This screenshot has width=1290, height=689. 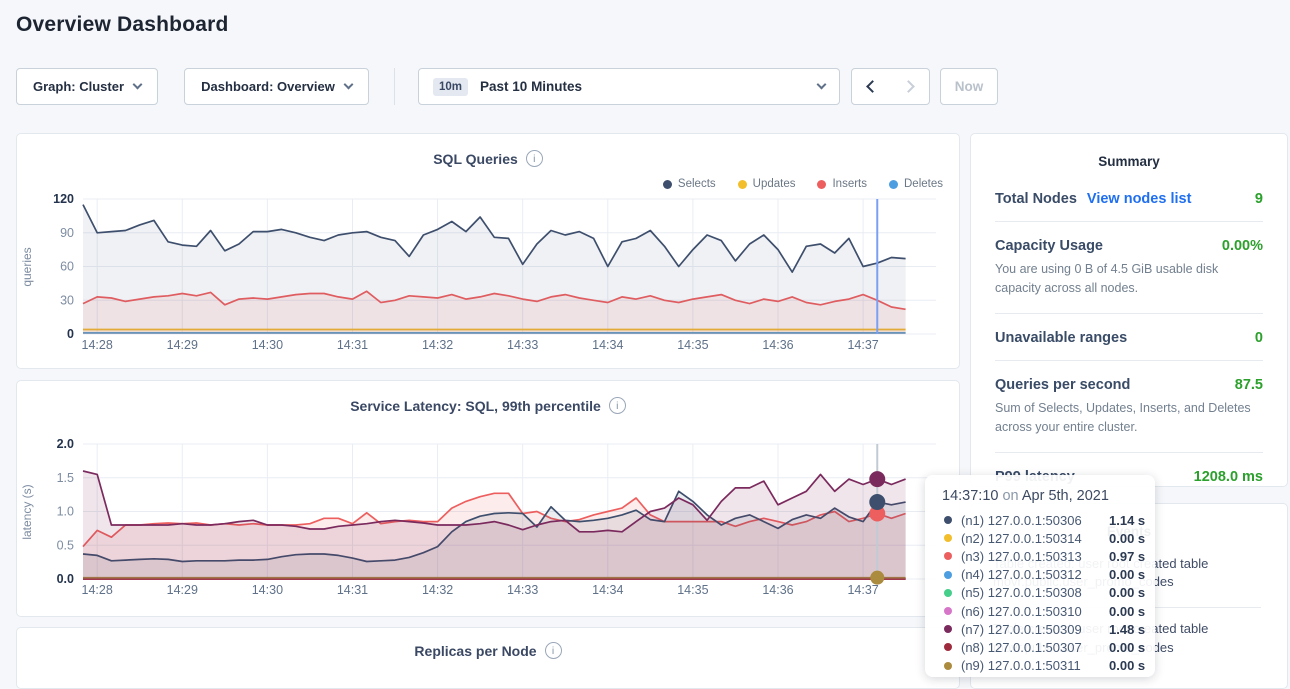 I want to click on chart-title: Service Latency: SQL, 99th percentile, so click(x=475, y=405).